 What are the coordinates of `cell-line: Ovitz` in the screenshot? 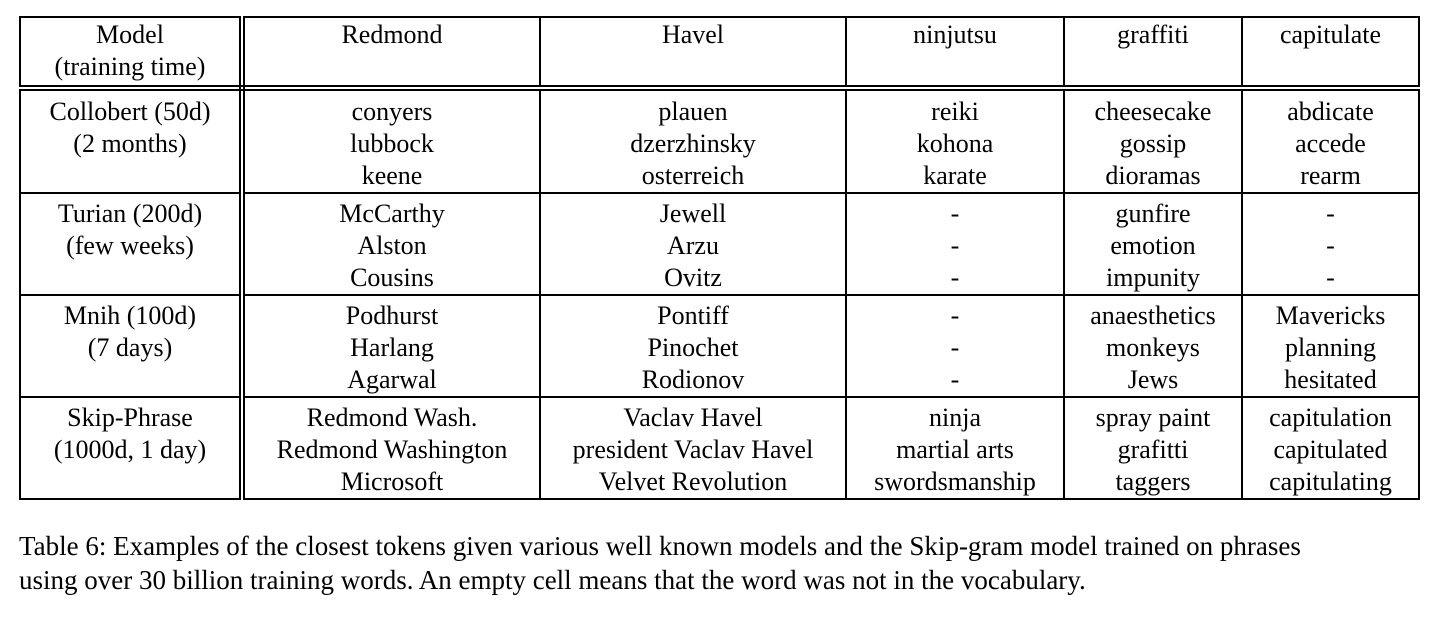 It's located at (693, 277).